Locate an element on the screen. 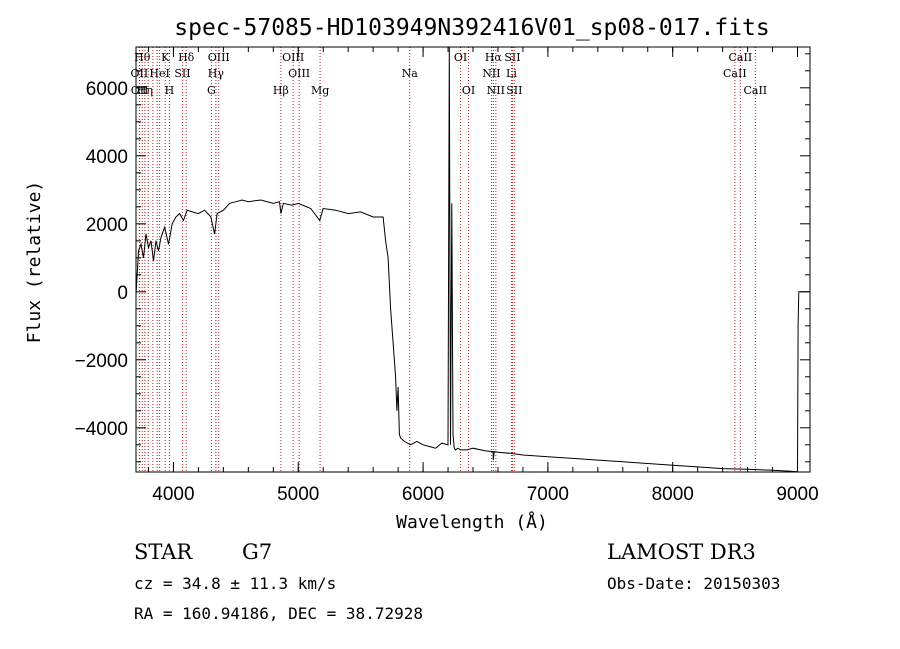  redshift-cz: cz = 34.8 ± 11.3 km/s is located at coordinates (235, 583).